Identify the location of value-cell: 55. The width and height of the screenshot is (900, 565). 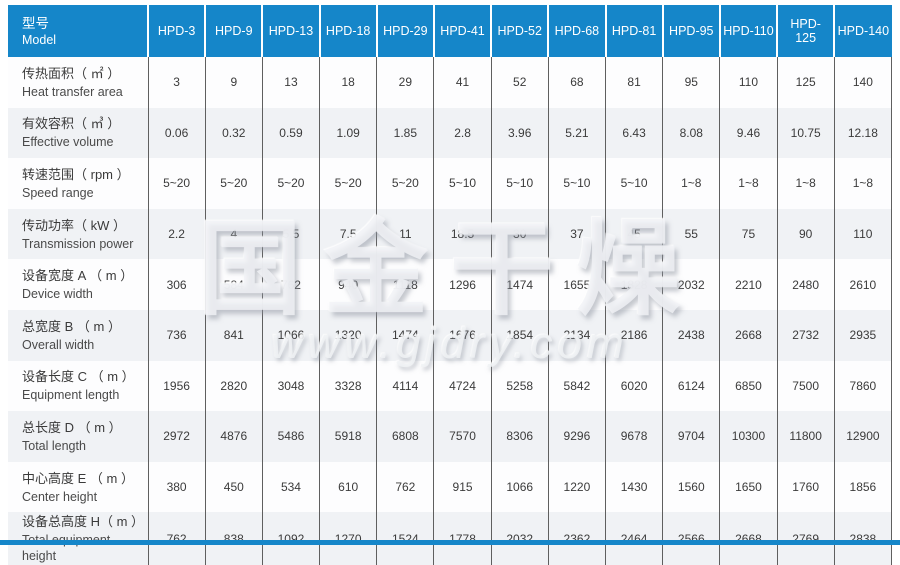
(691, 234).